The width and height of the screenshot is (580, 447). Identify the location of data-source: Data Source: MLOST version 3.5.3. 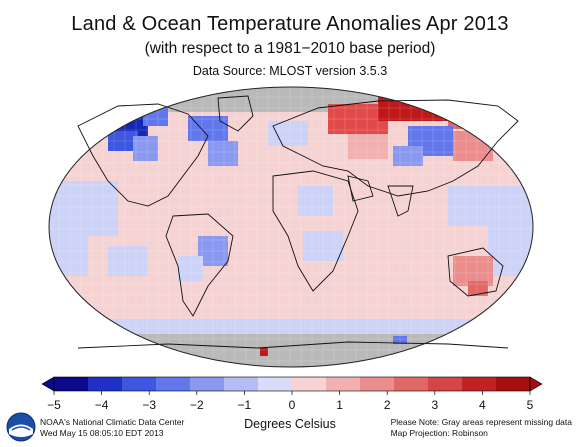
(290, 71).